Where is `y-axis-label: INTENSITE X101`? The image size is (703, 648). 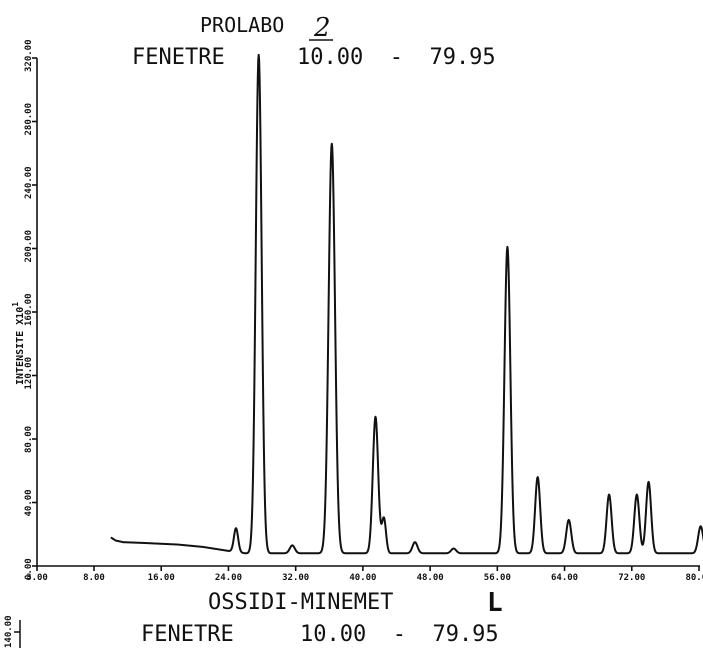
y-axis-label: INTENSITE X101 is located at coordinates (18, 343).